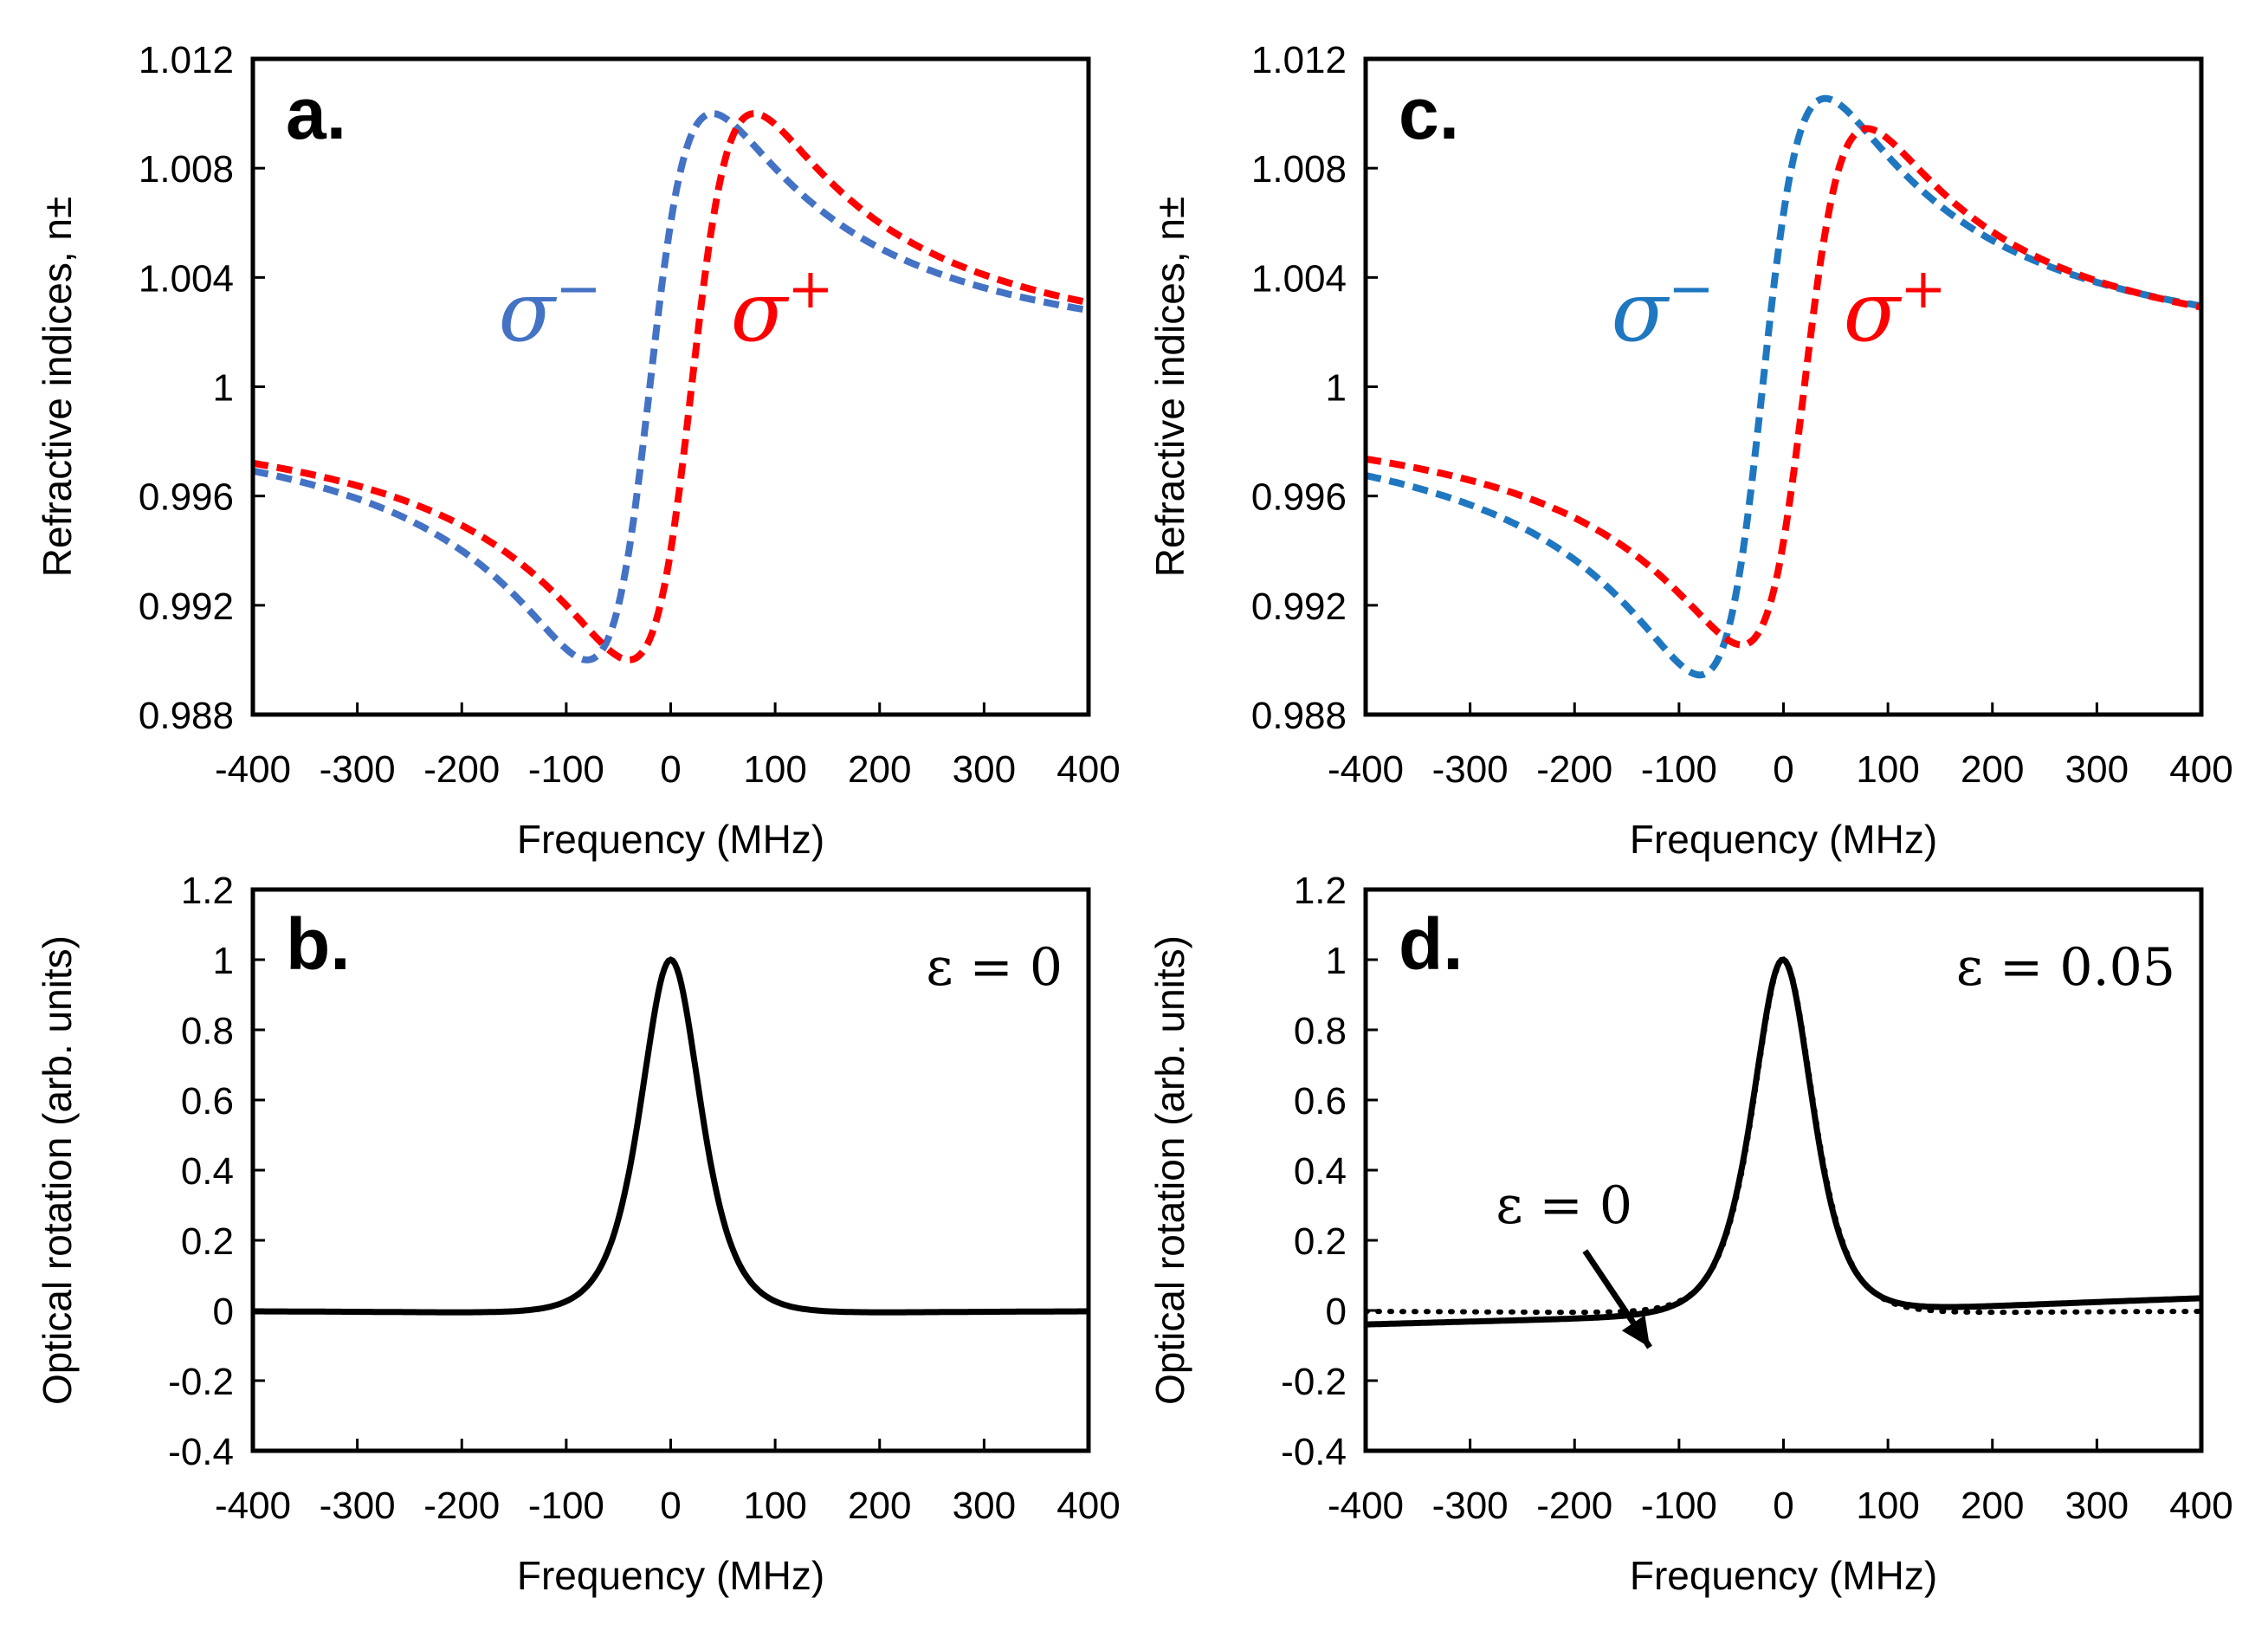 The height and width of the screenshot is (1637, 2268). Describe the element at coordinates (994, 967) in the screenshot. I see `epsilon-annotation: ε = 0` at that location.